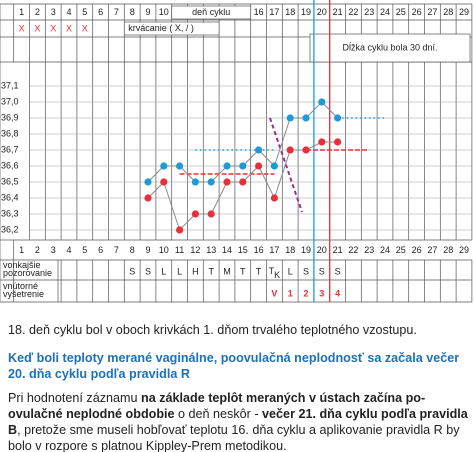 The image size is (474, 452). I want to click on internal-mark: 2, so click(305, 293).